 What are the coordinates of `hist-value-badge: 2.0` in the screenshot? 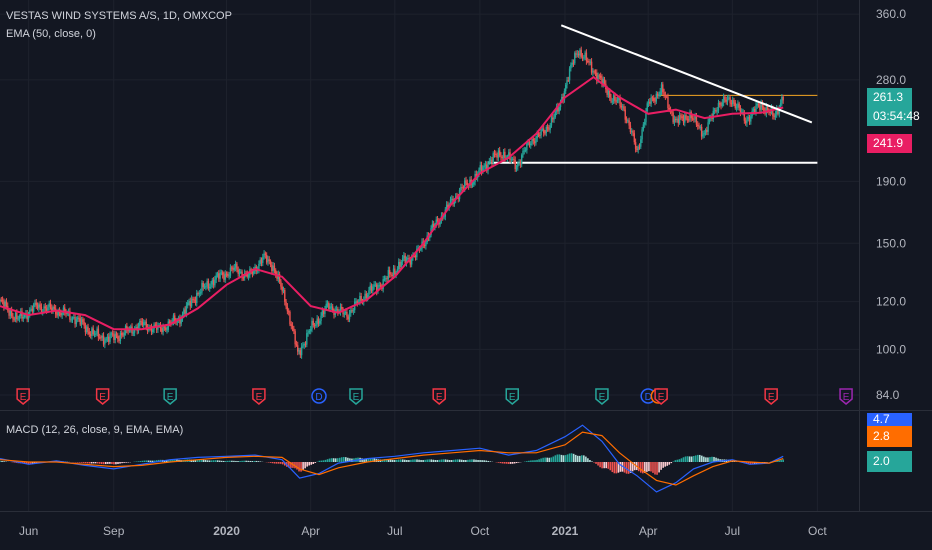 It's located at (889, 461).